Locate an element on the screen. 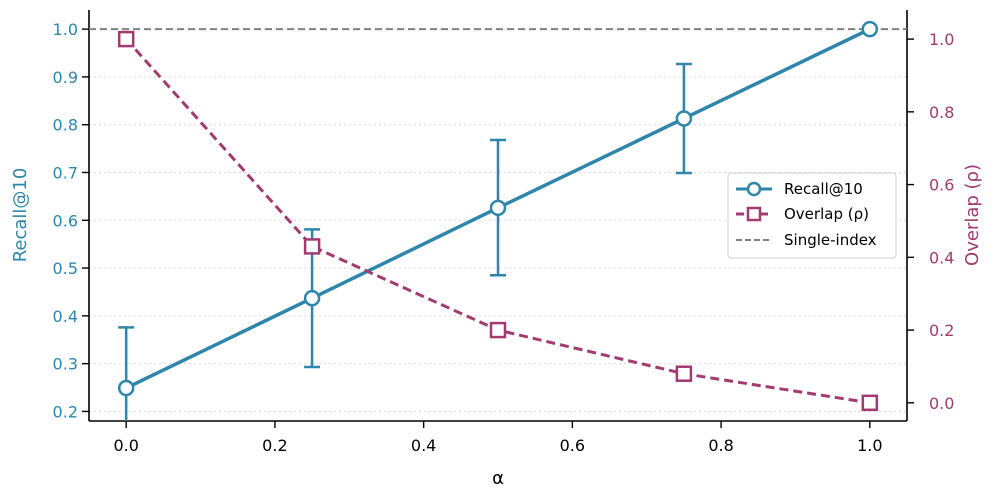 This screenshot has height=499, width=997. y-left-tick-label-7: 0.9 is located at coordinates (65, 77).